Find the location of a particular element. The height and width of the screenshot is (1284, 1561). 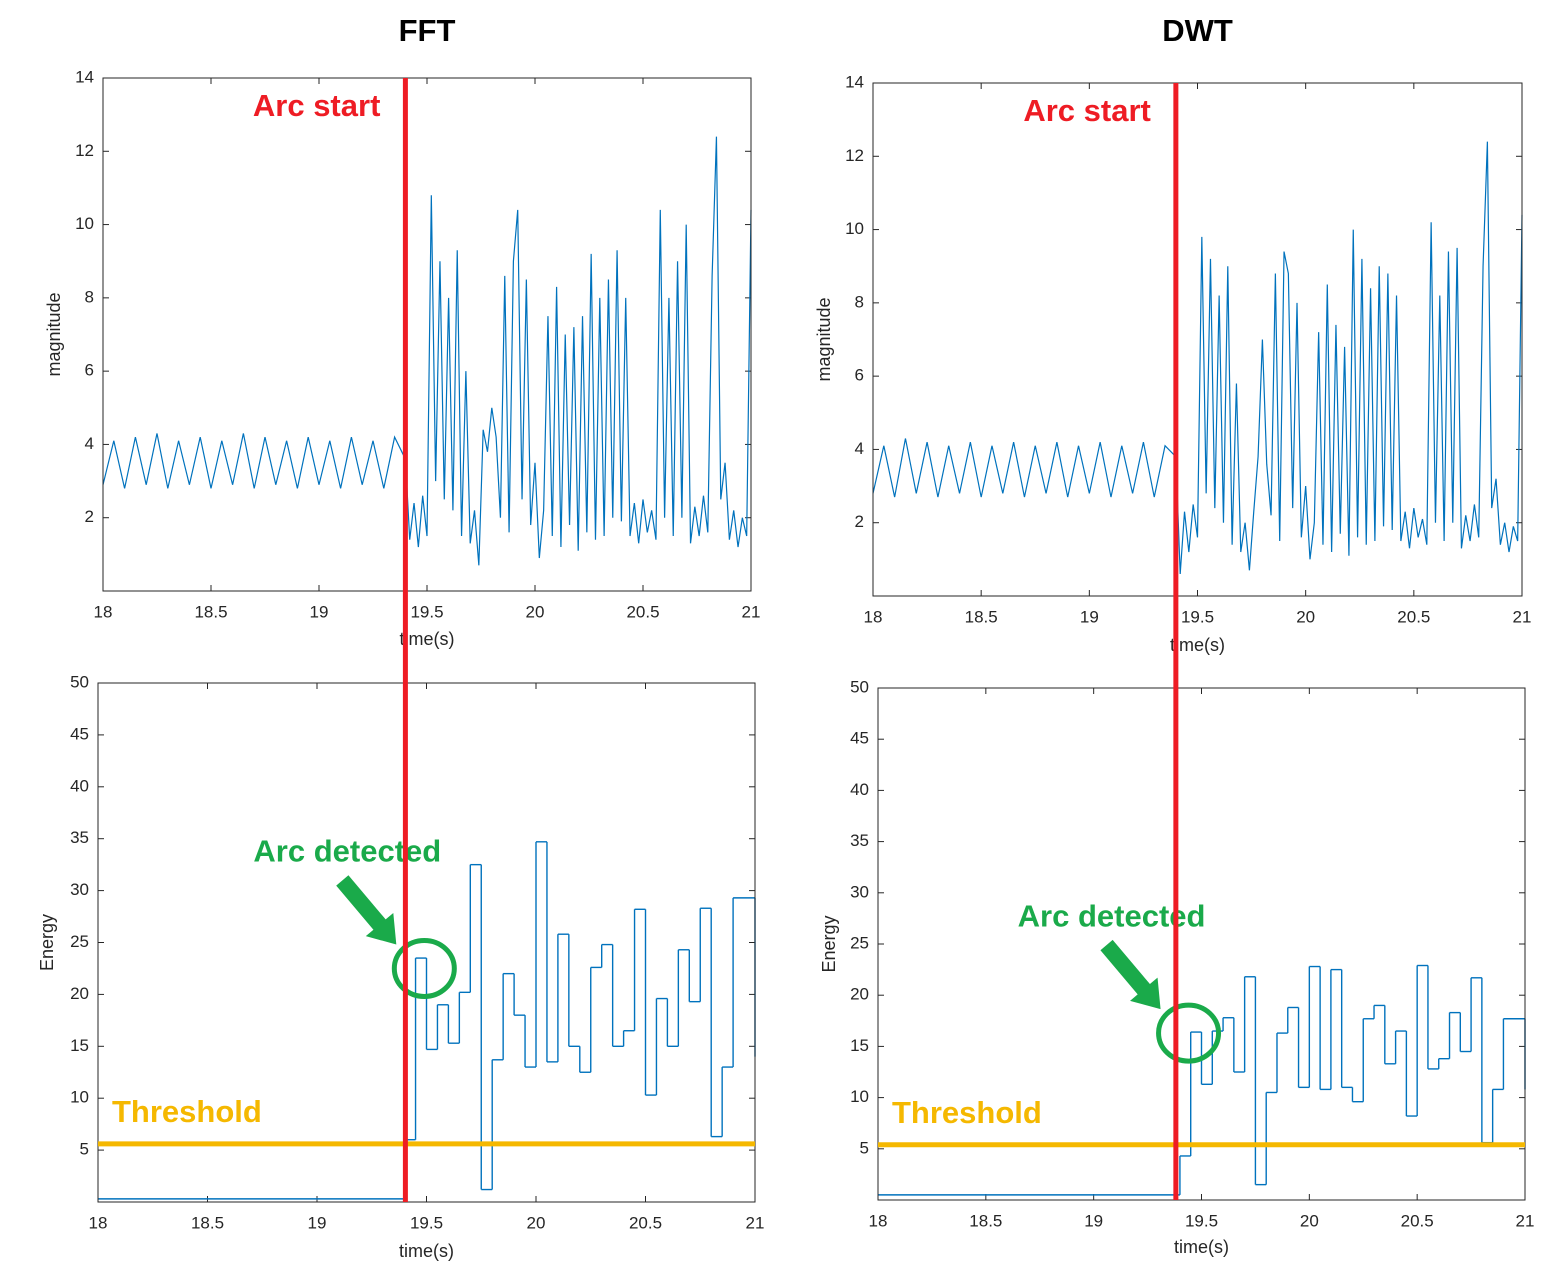

detection-label: Arc detected is located at coordinates (347, 851).